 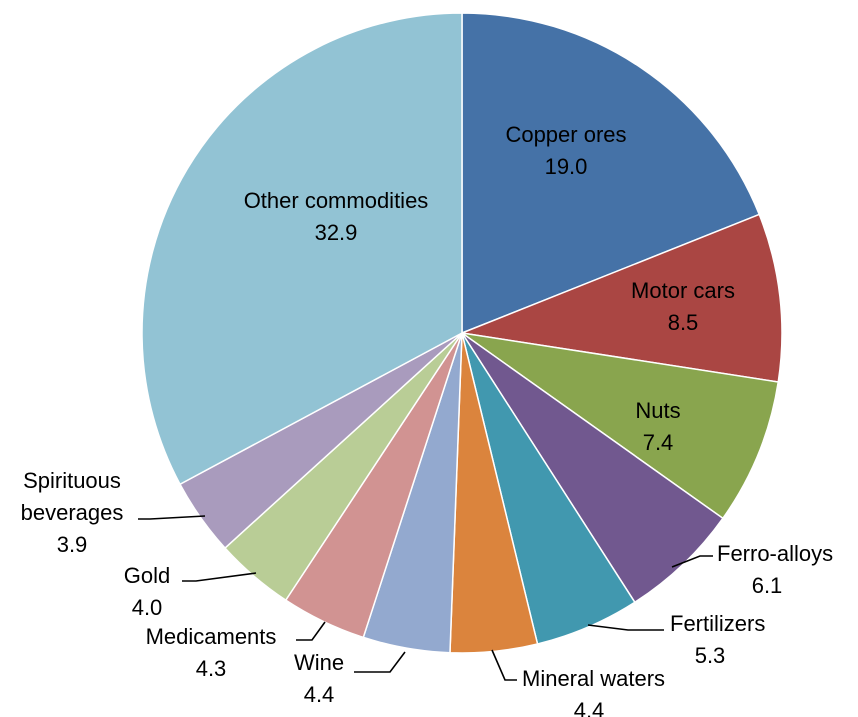 What do you see at coordinates (336, 216) in the screenshot?
I see `label-other-commodities: Other commodities 32.9` at bounding box center [336, 216].